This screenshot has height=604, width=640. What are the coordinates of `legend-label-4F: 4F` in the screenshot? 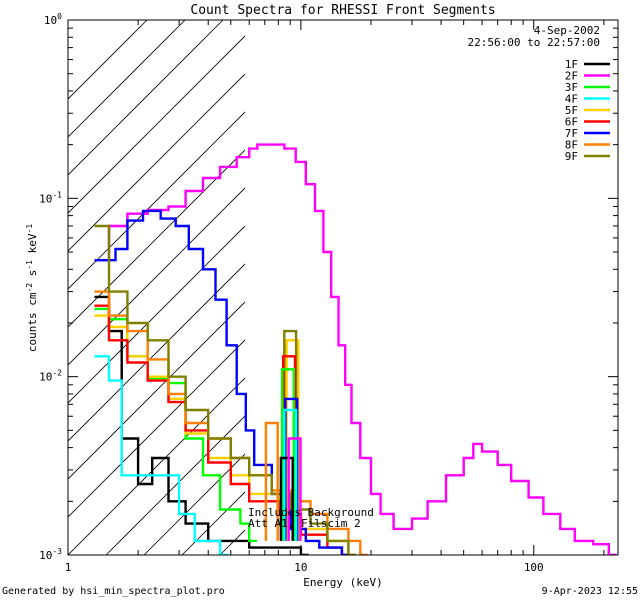 It's located at (571, 99).